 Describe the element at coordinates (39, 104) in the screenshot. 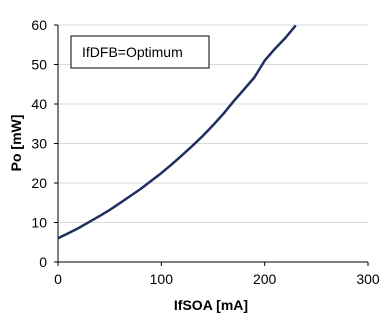

I see `y-tick-label: 40` at that location.